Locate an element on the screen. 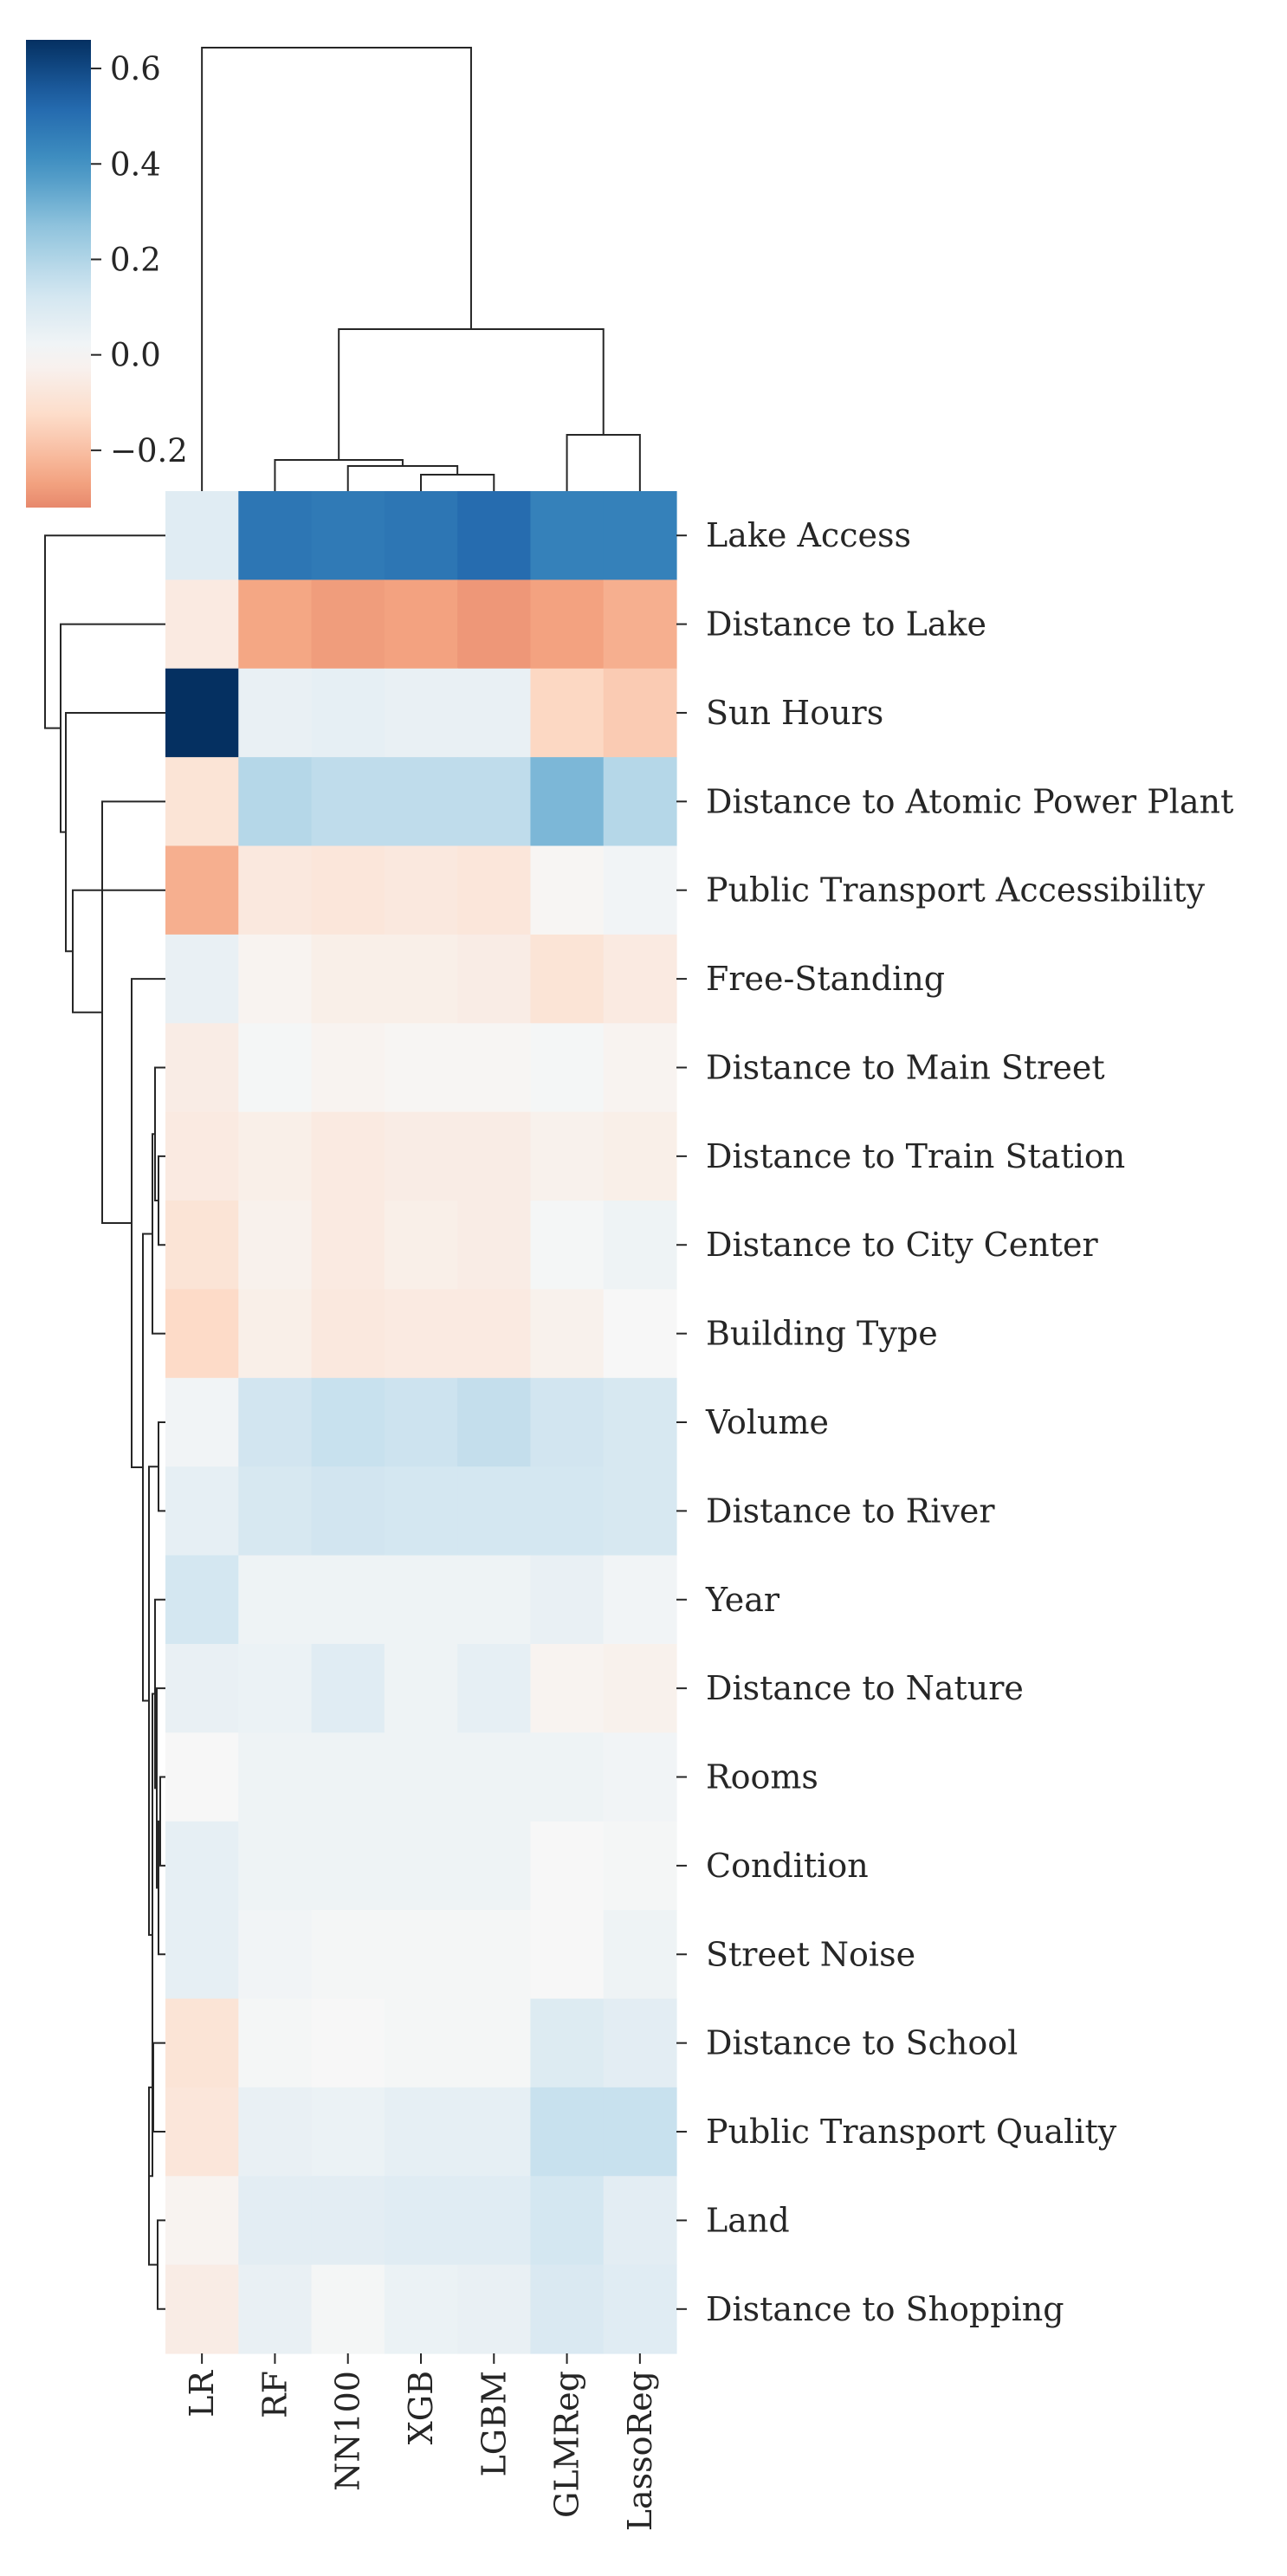 Image resolution: width=1287 pixels, height=2576 pixels. column-label: NN100 is located at coordinates (348, 2431).